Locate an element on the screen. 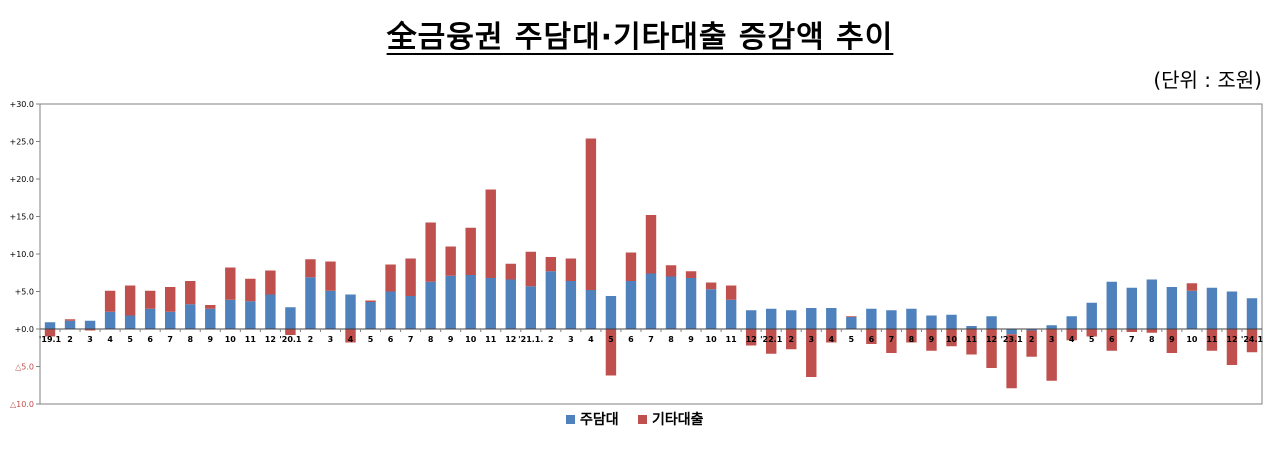 This screenshot has width=1280, height=452. x-tick-label: '23.1 is located at coordinates (1011, 339).